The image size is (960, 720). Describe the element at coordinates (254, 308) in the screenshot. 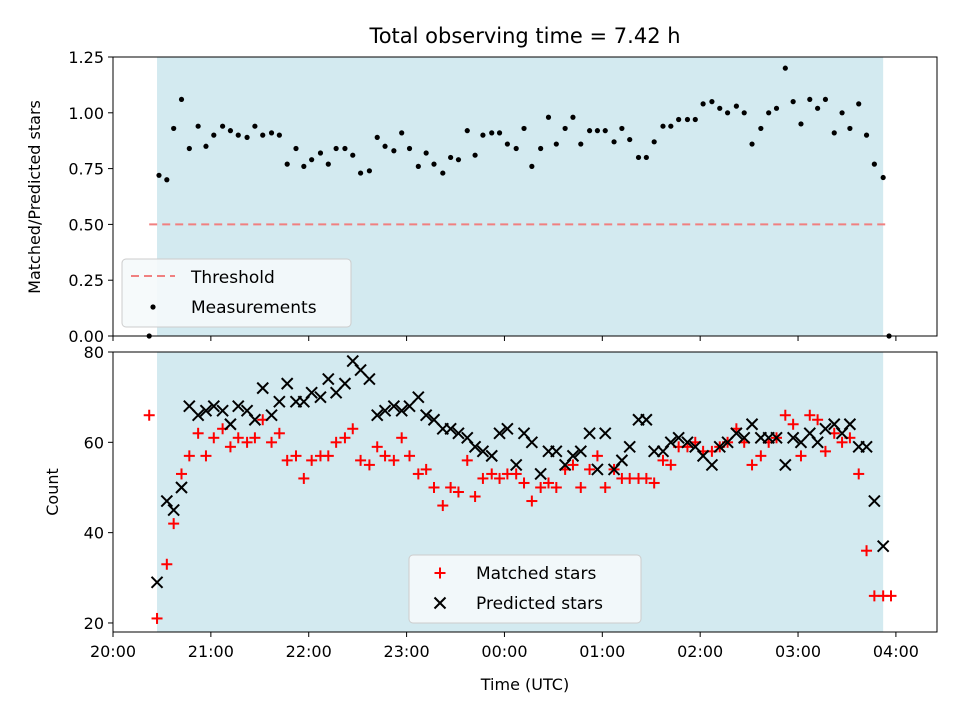

I see `legend-measurements-label: Measurements` at that location.